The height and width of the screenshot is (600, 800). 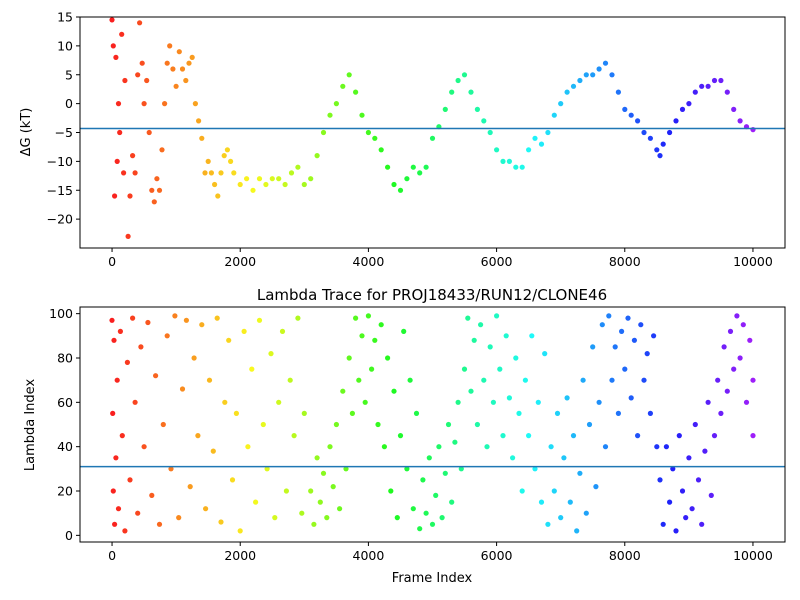 What do you see at coordinates (753, 555) in the screenshot?
I see `x-tick-label: 10000` at bounding box center [753, 555].